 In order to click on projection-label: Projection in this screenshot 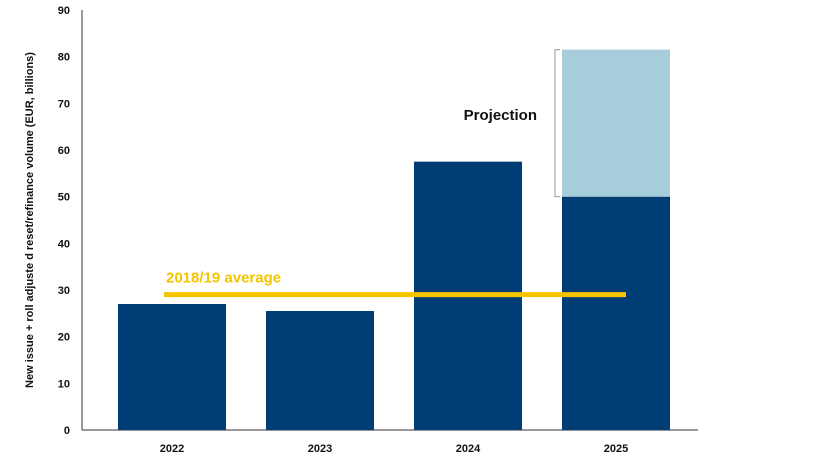, I will do `click(500, 115)`.